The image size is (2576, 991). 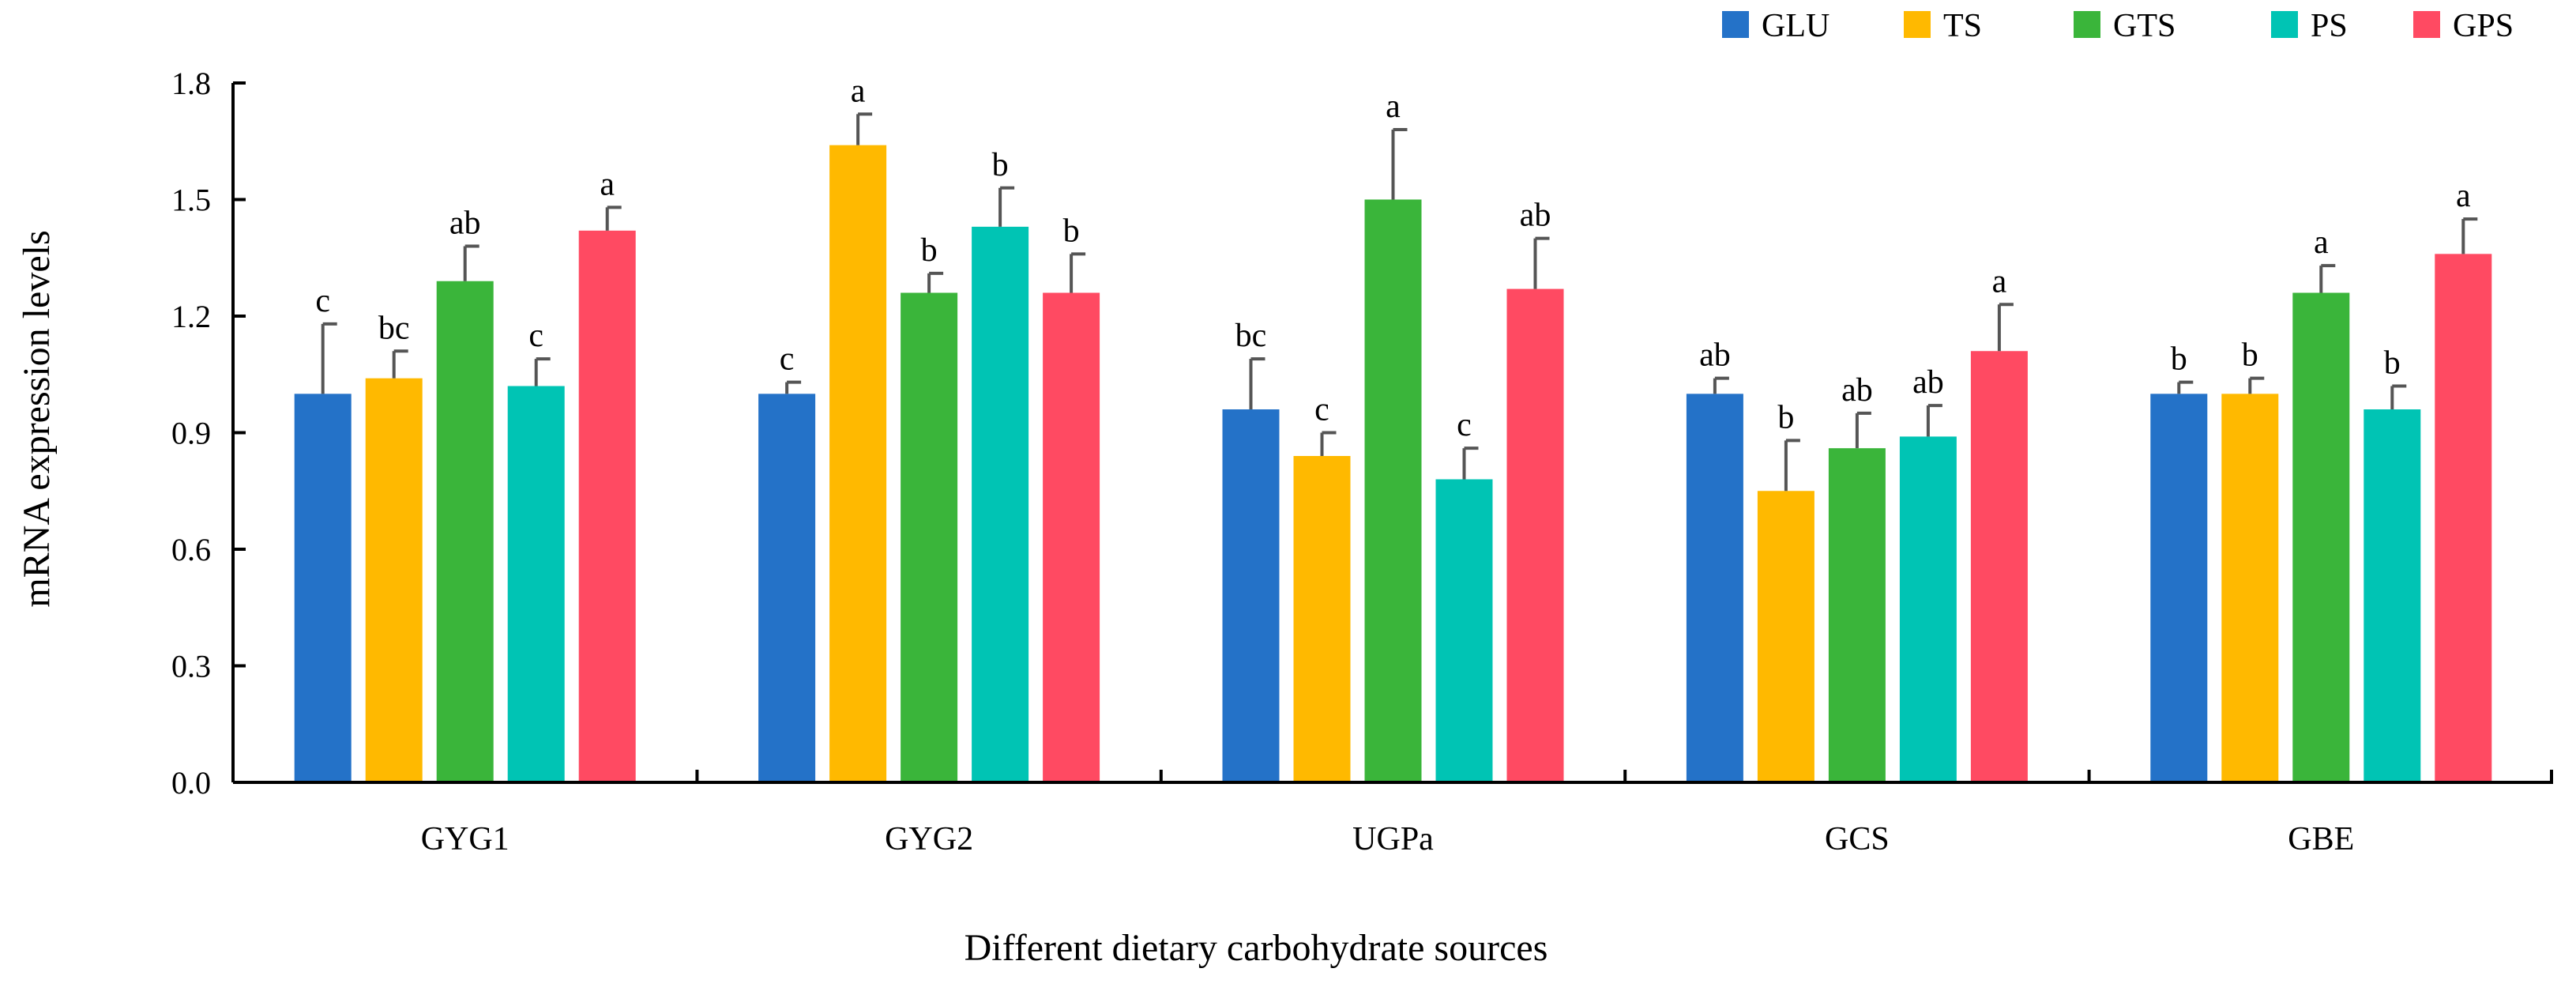 What do you see at coordinates (37, 418) in the screenshot?
I see `y-axis-label: mRNA expression levels` at bounding box center [37, 418].